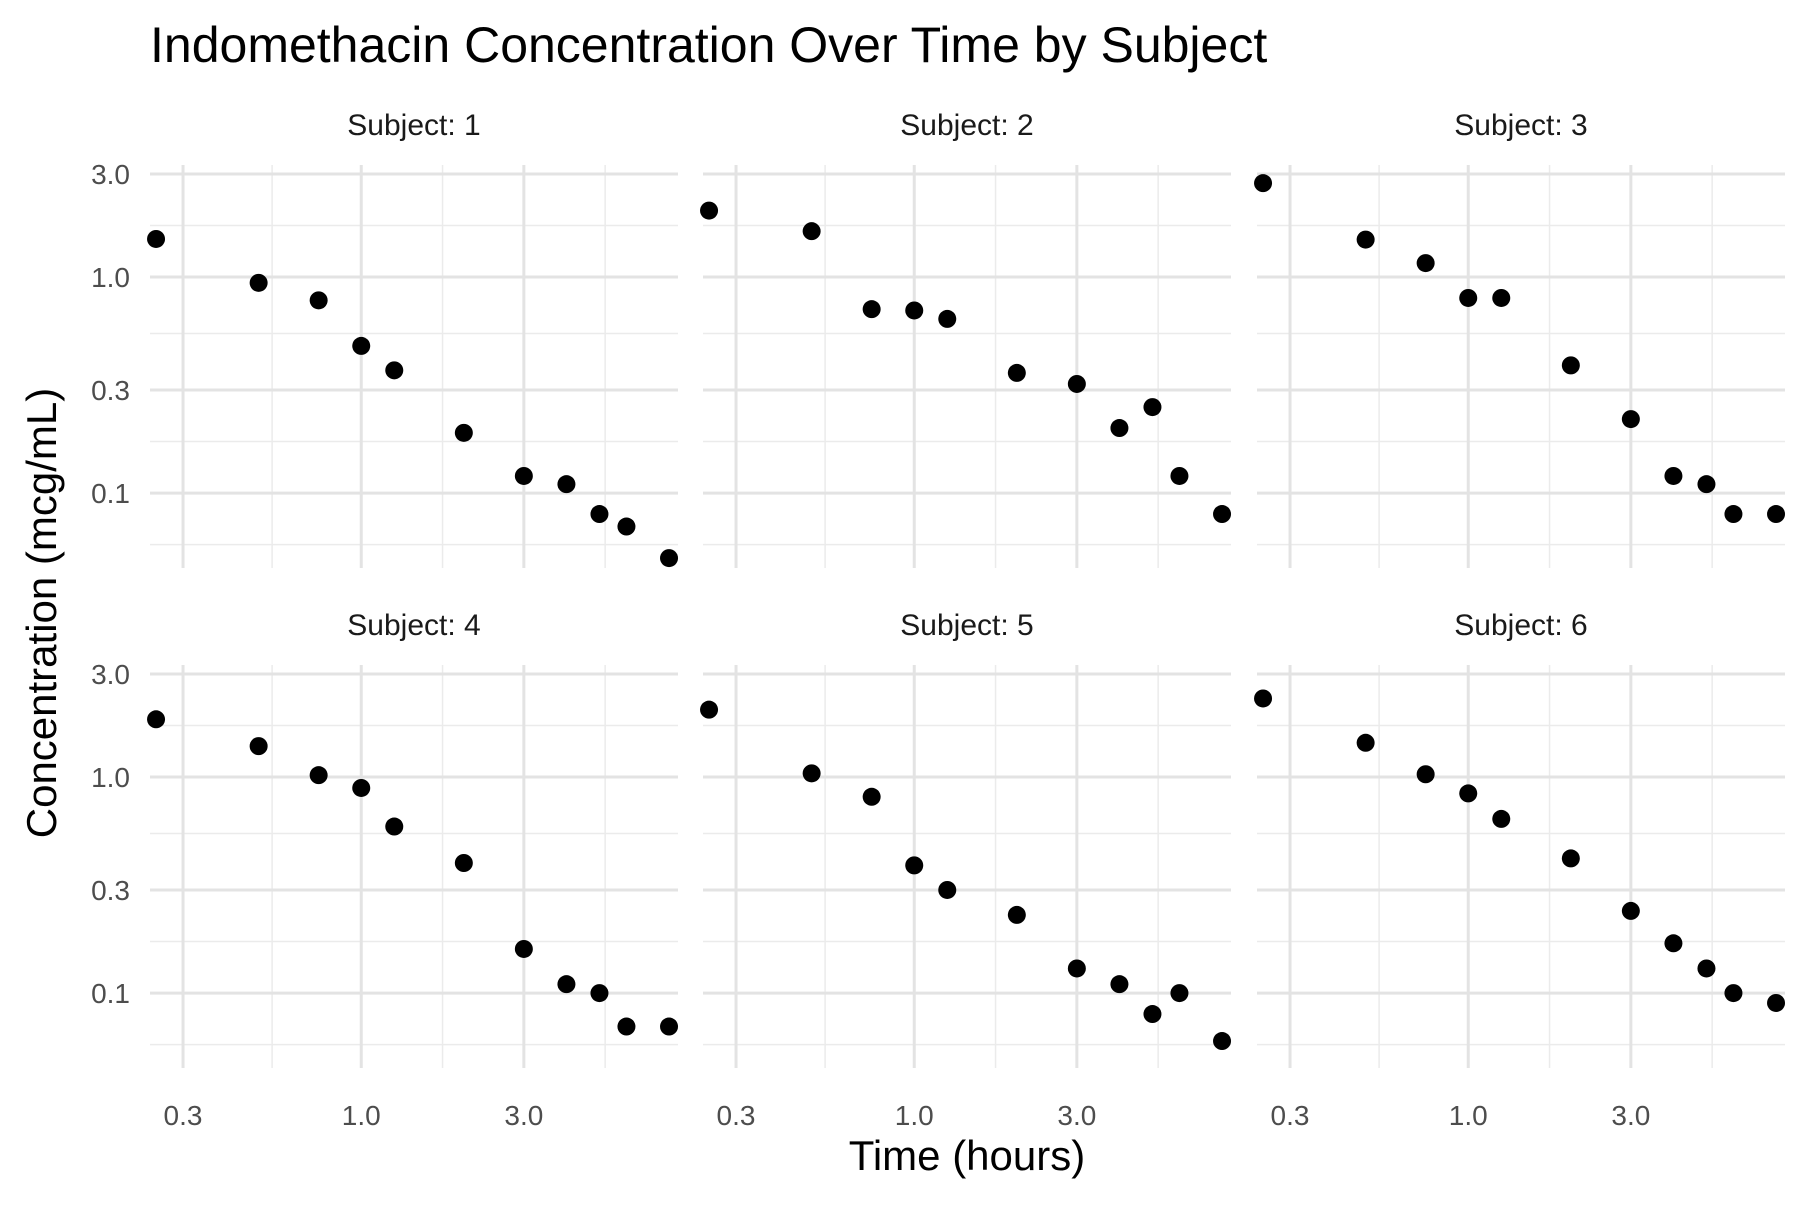  What do you see at coordinates (966, 338) in the screenshot?
I see `facet-panel: Subject: 2` at bounding box center [966, 338].